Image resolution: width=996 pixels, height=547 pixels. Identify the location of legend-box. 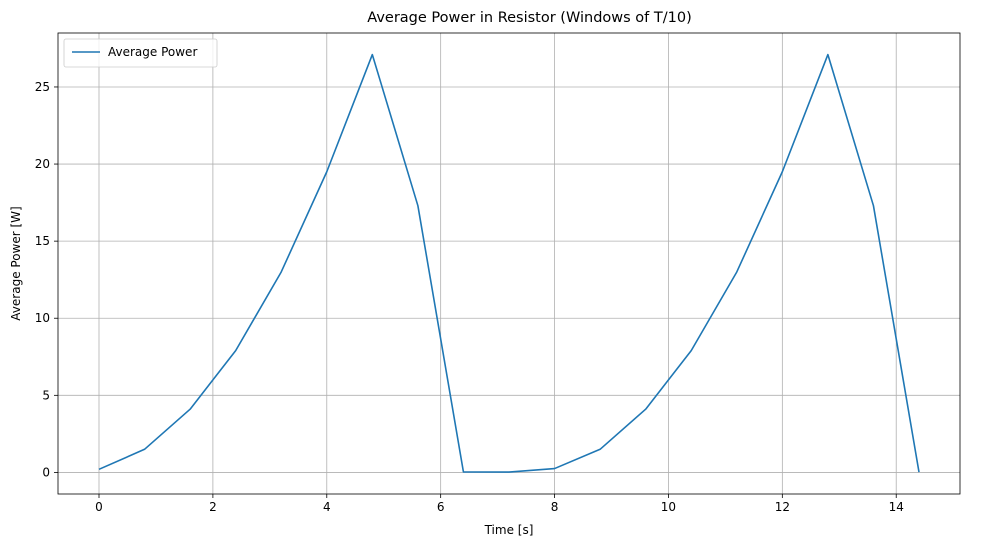
(140, 53).